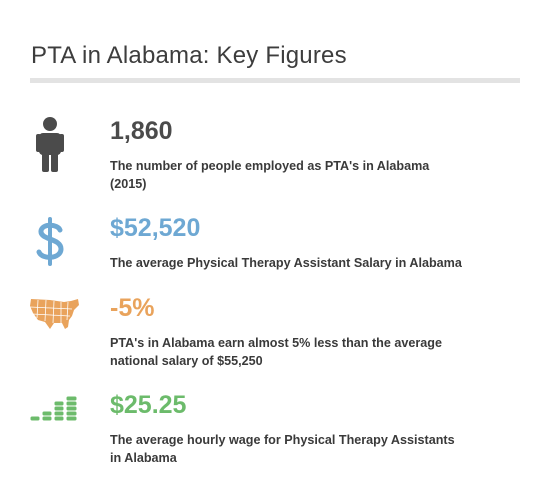 This screenshot has height=497, width=550. I want to click on us-map-icon, so click(54, 314).